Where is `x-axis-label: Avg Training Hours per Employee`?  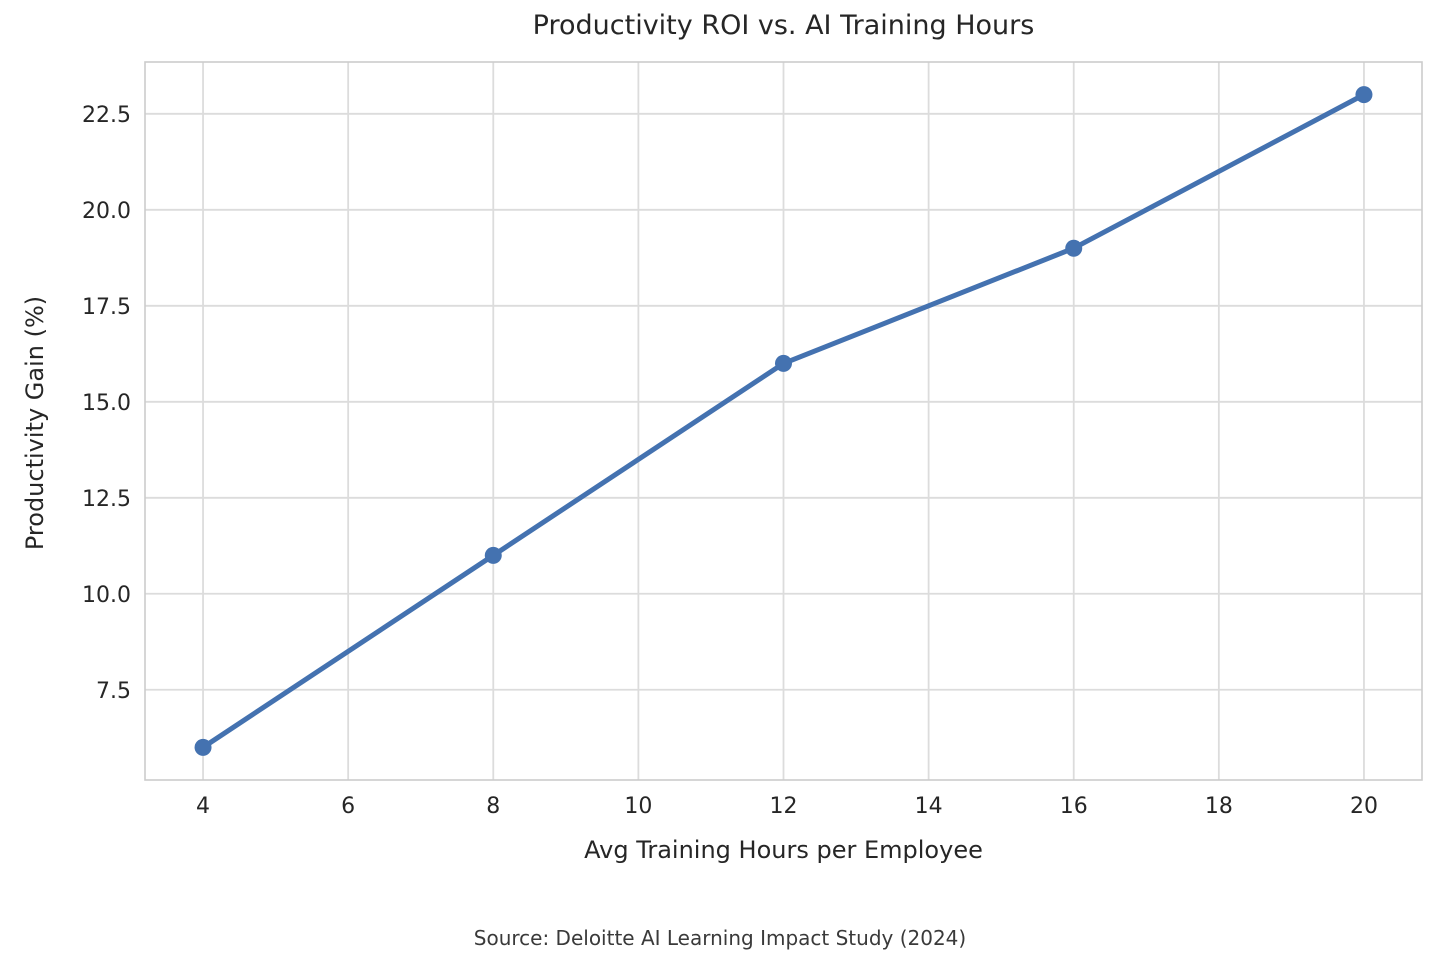
x-axis-label: Avg Training Hours per Employee is located at coordinates (783, 850).